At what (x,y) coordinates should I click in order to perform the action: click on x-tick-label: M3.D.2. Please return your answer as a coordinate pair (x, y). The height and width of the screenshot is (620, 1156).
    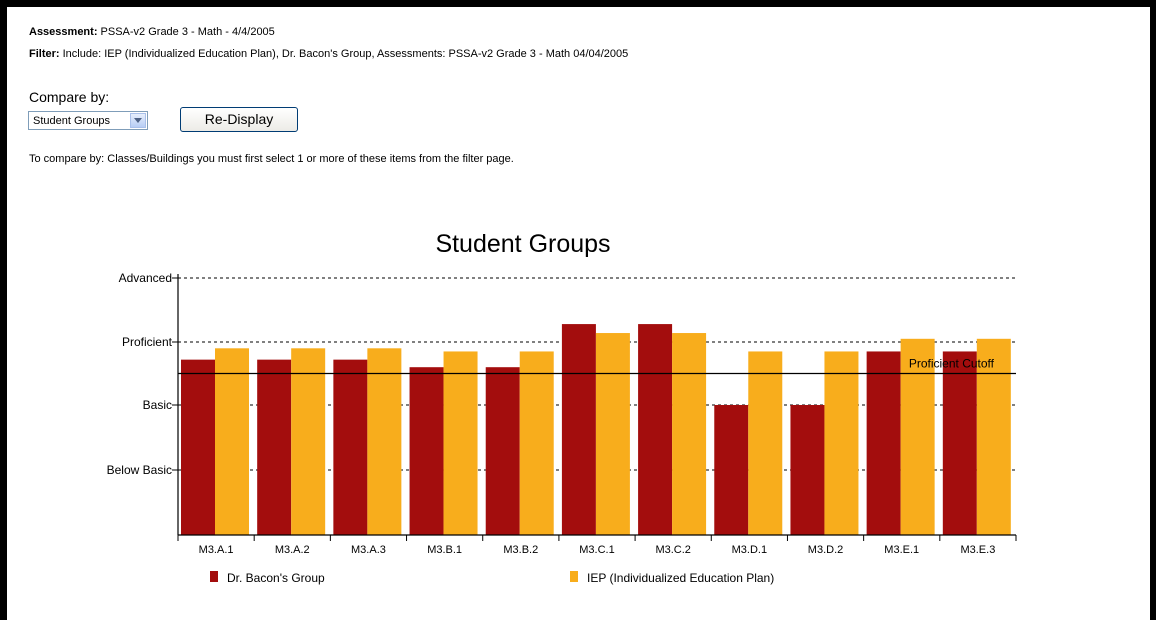
    Looking at the image, I should click on (825, 550).